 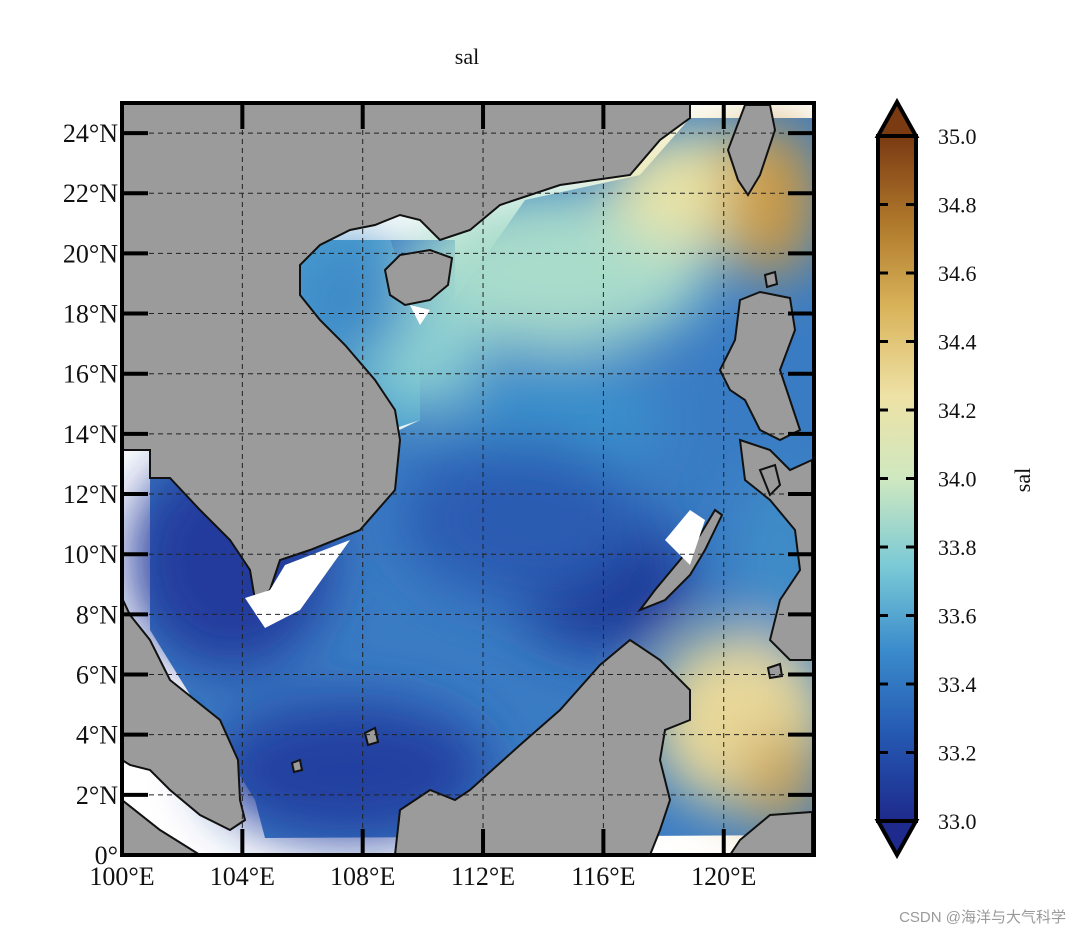 What do you see at coordinates (723, 876) in the screenshot?
I see `xtick-label: 120°E` at bounding box center [723, 876].